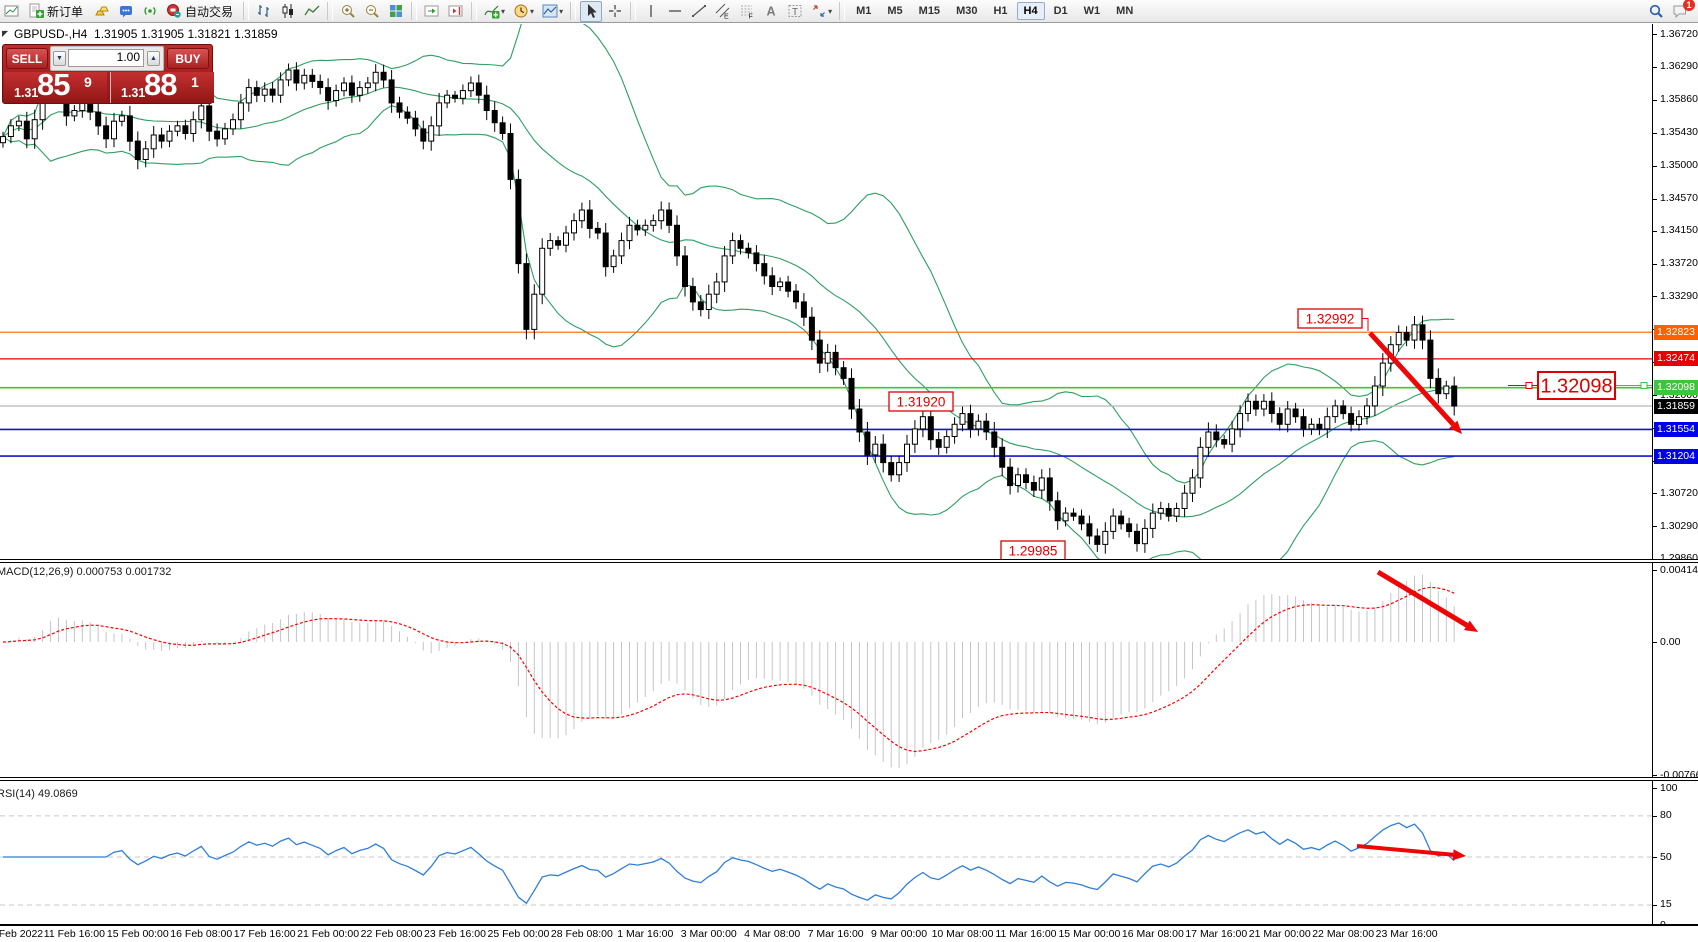  Describe the element at coordinates (1152, 934) in the screenshot. I see `time-axis-label: 16 Mar 08:00` at that location.